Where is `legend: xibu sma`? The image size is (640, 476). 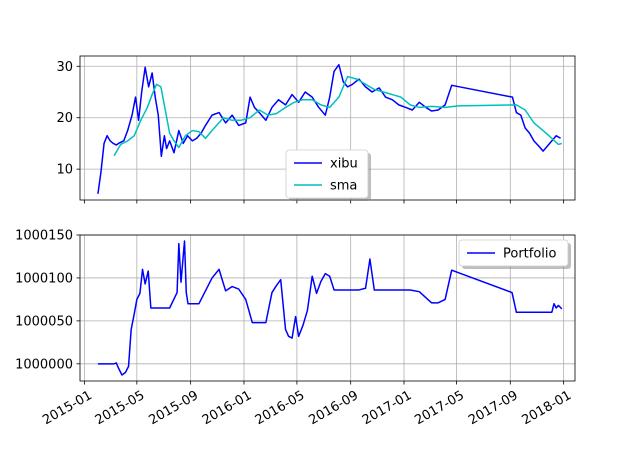
legend: xibu sma is located at coordinates (328, 175).